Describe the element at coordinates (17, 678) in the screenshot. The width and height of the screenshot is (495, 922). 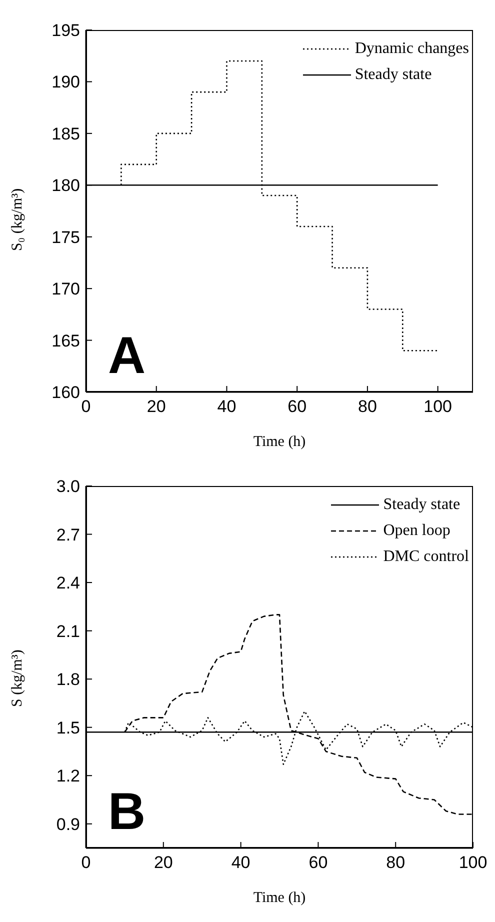
I see `y-axis-title: S (kg/m³)` at that location.